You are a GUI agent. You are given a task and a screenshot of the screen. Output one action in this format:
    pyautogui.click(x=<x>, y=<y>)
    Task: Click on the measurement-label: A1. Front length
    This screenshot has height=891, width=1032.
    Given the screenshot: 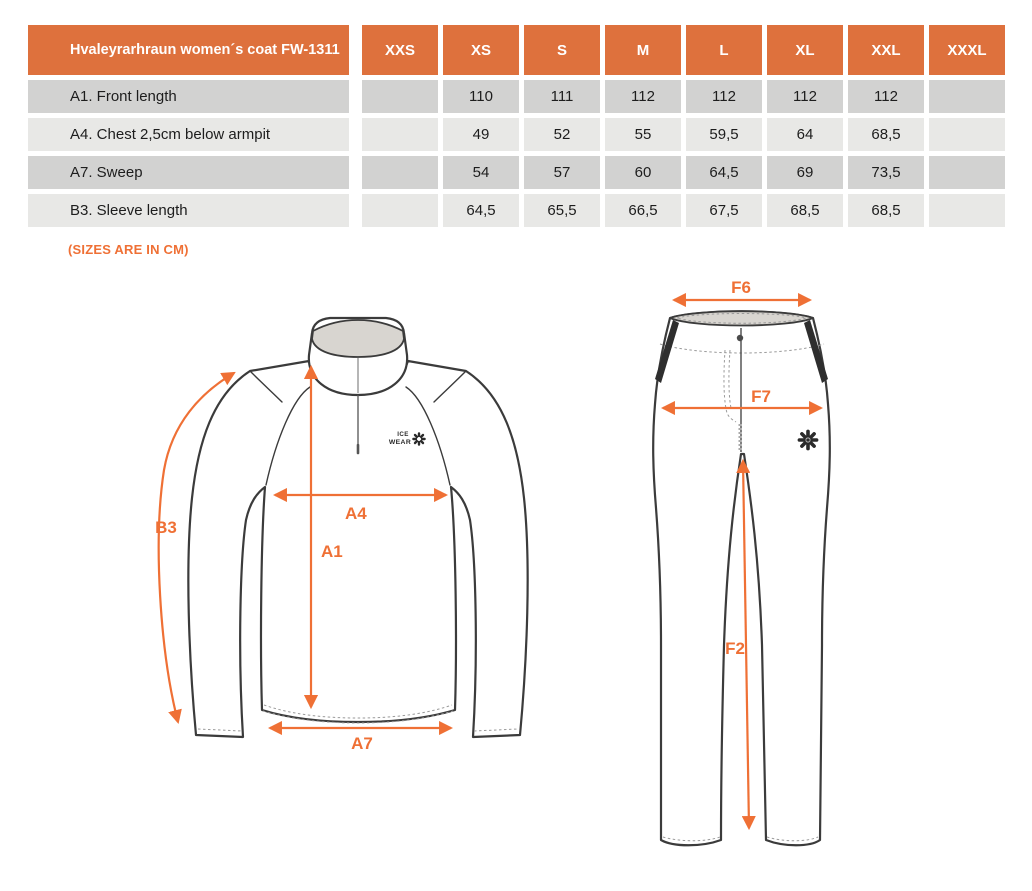 What is the action you would take?
    pyautogui.click(x=192, y=96)
    